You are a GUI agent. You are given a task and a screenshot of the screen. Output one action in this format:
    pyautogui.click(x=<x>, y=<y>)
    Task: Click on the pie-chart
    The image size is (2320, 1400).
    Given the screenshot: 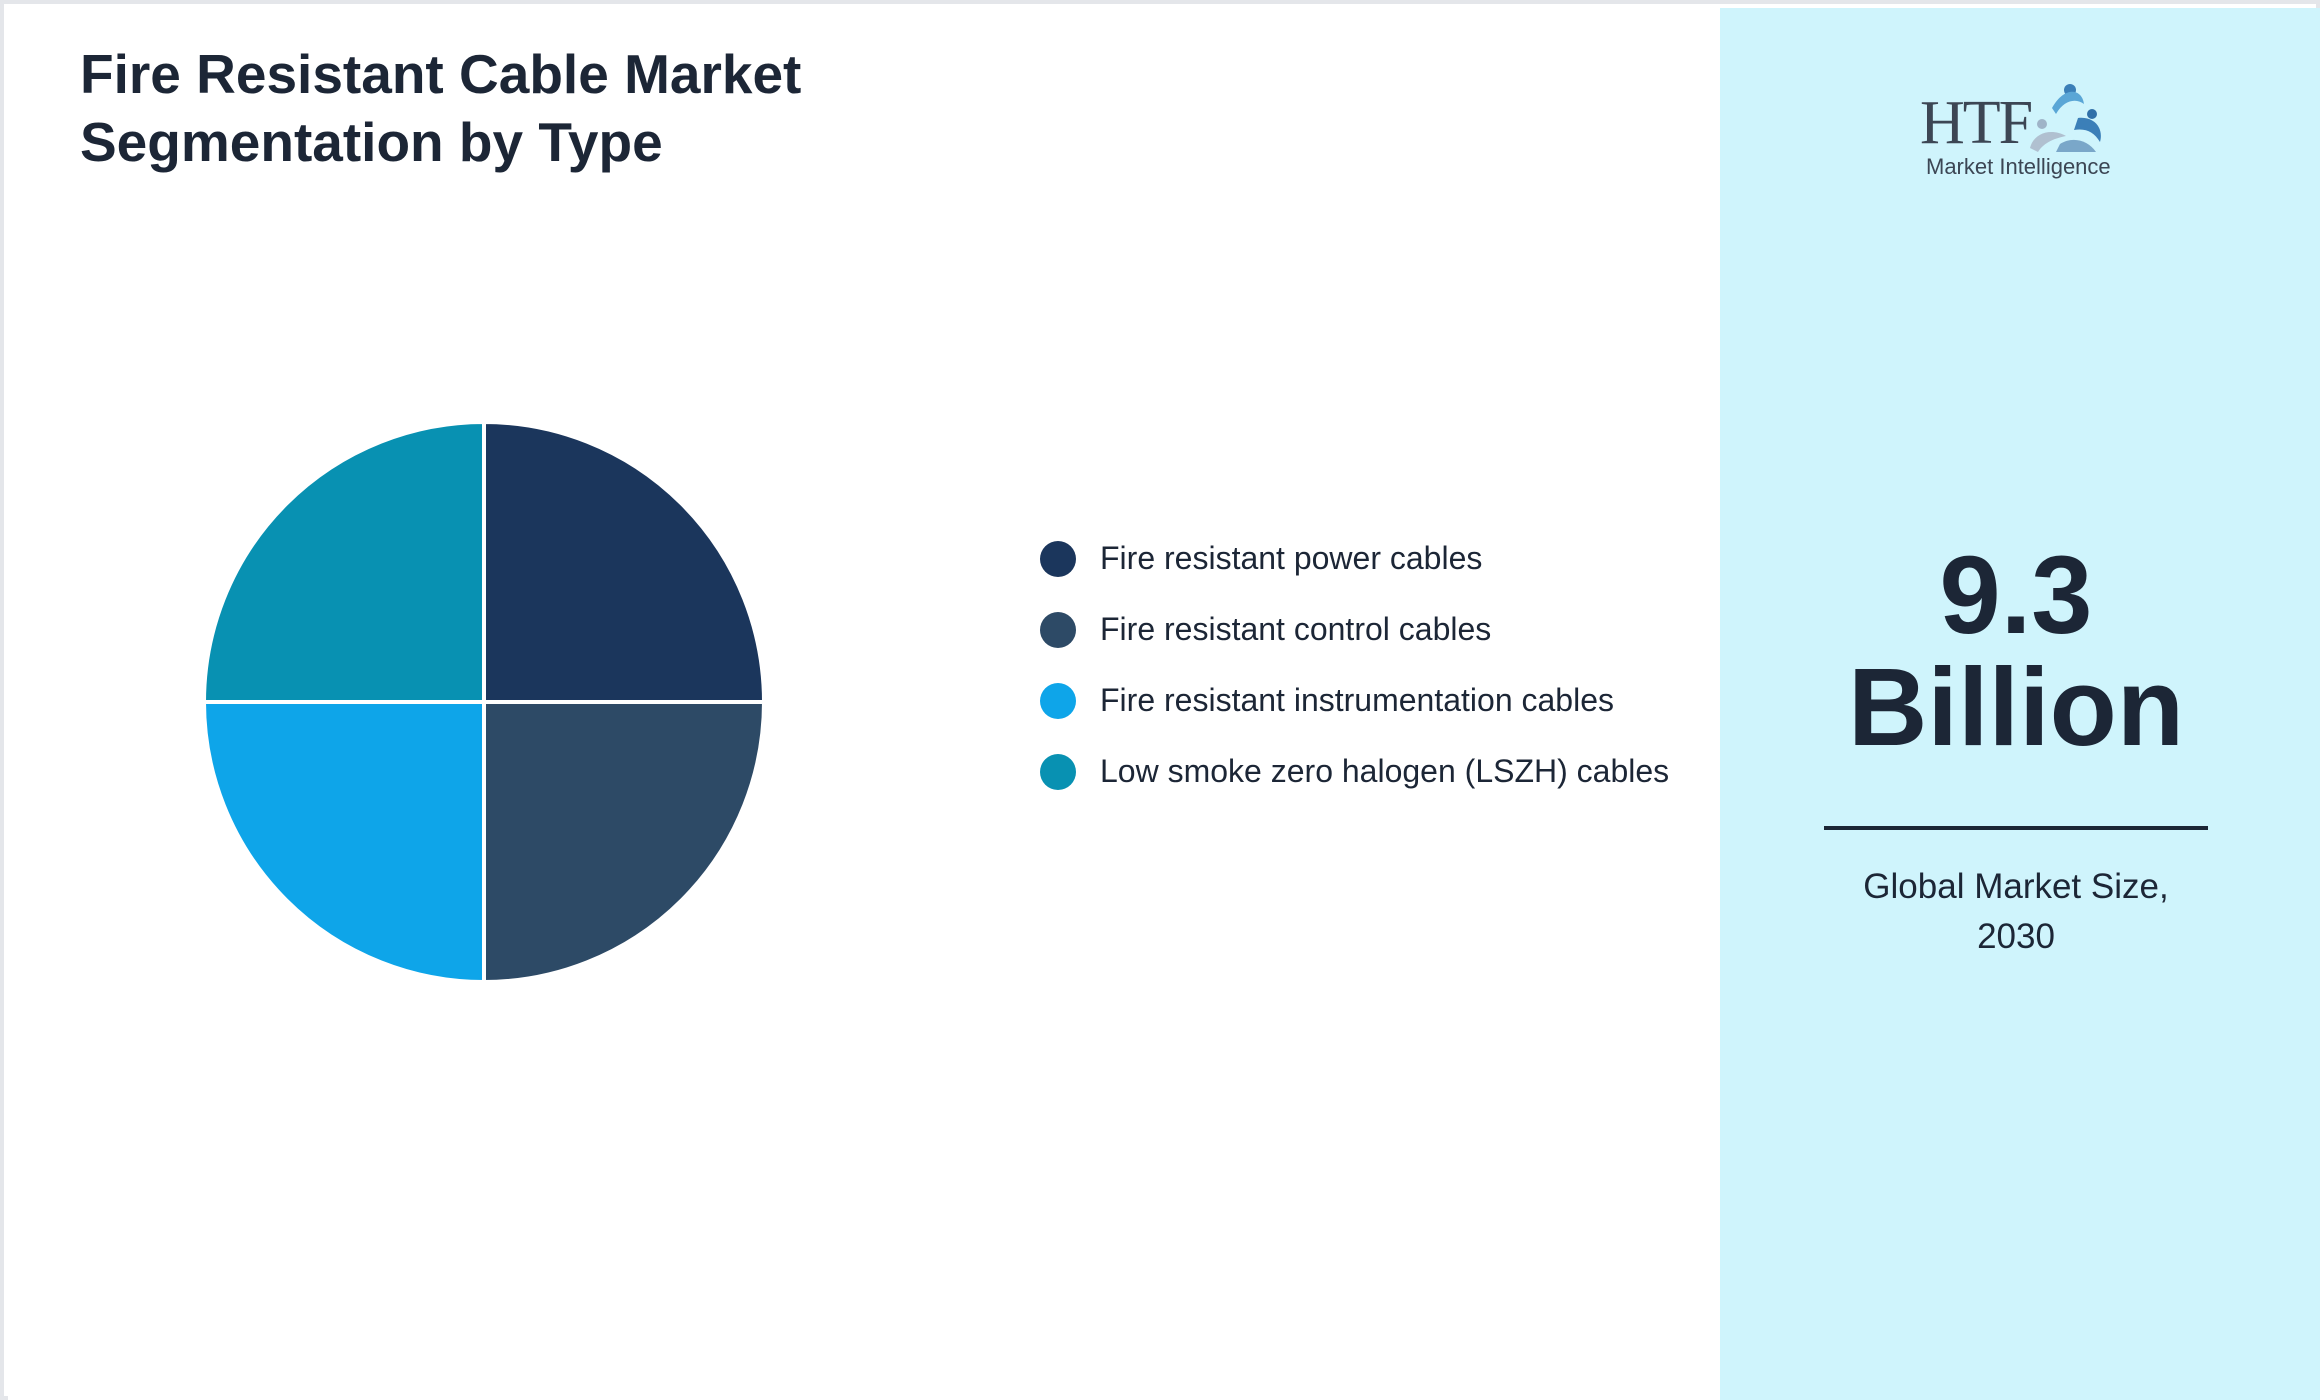 What is the action you would take?
    pyautogui.click(x=484, y=702)
    